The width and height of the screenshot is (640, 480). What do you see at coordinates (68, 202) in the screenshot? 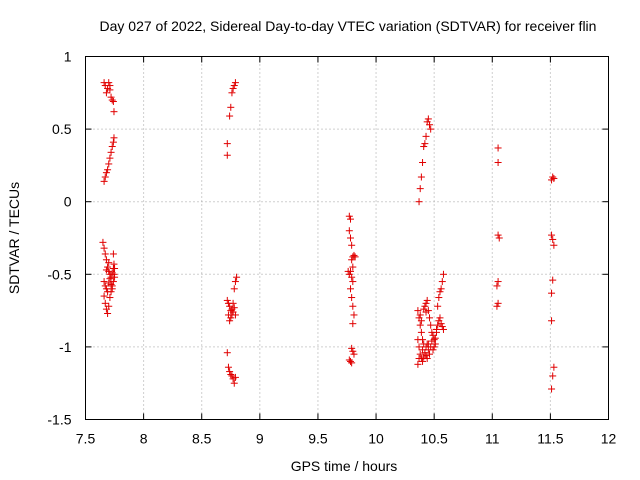
I see `y-tick-label: 0` at bounding box center [68, 202].